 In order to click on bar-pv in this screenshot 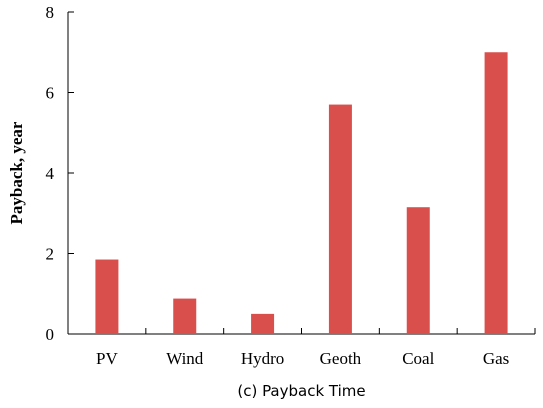, I will do `click(107, 296)`.